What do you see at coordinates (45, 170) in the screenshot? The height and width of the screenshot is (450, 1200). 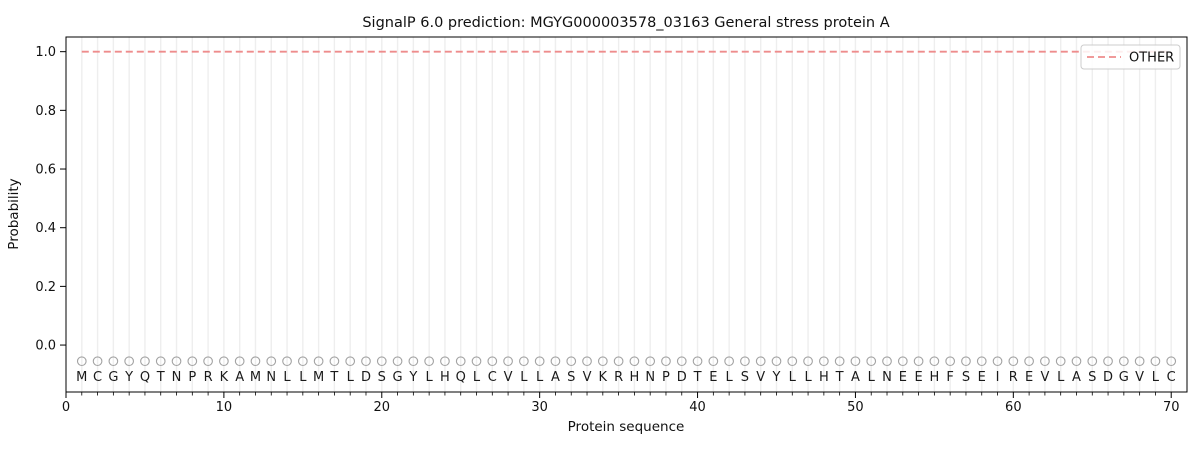 I see `y-tick-label: 0.6` at bounding box center [45, 170].